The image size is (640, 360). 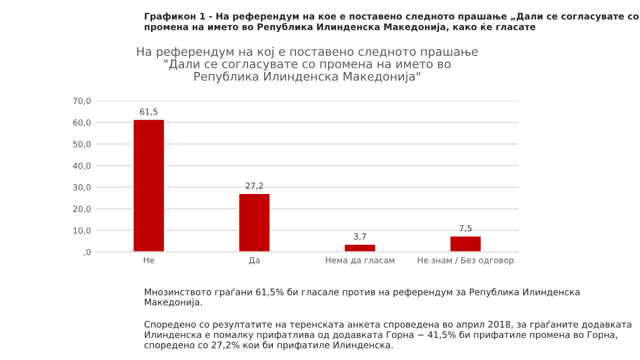 What do you see at coordinates (254, 260) in the screenshot?
I see `x-tick-label: Да` at bounding box center [254, 260].